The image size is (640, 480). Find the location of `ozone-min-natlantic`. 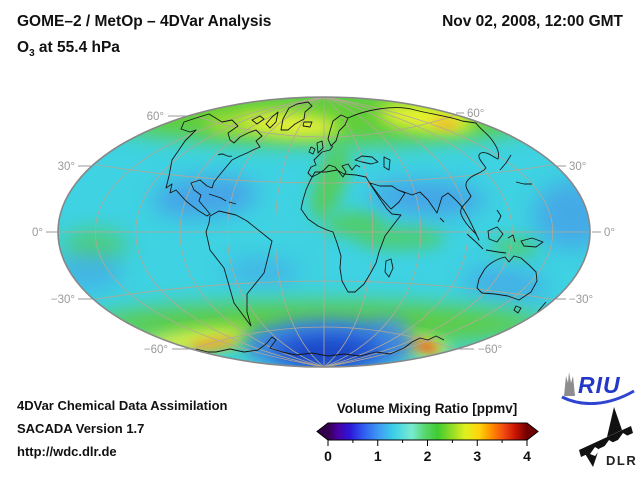

ozone-min-natlantic is located at coordinates (205, 197).